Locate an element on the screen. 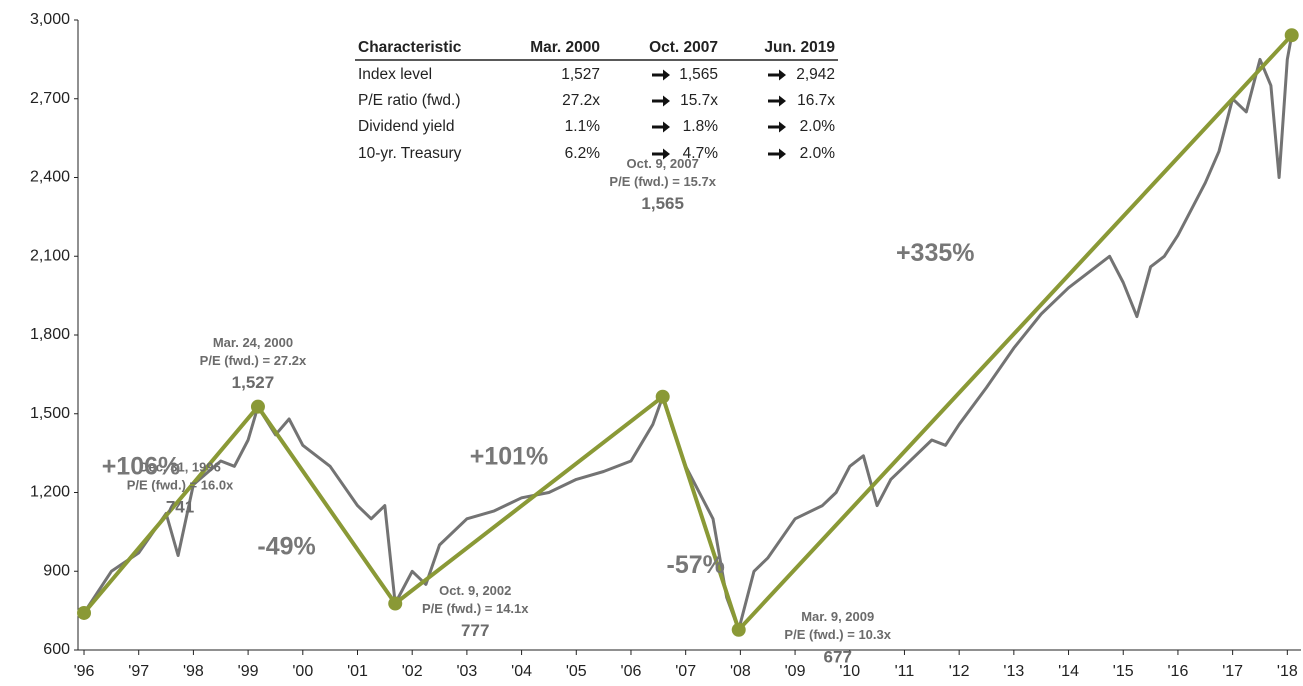 Image resolution: width=1303 pixels, height=686 pixels. annotation-pe: P/E (fwd.) = 27.2x is located at coordinates (253, 360).